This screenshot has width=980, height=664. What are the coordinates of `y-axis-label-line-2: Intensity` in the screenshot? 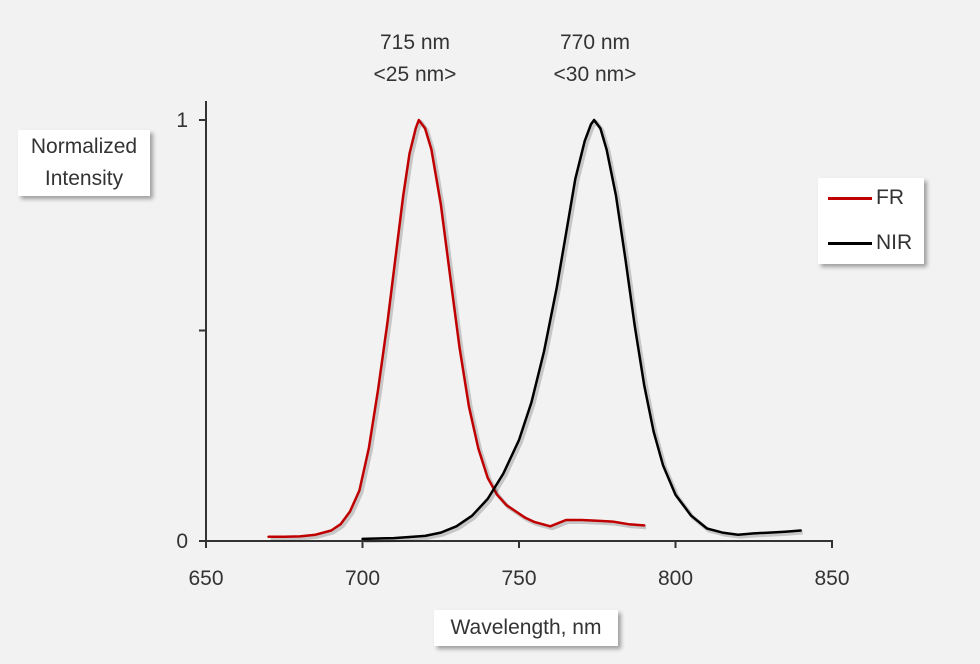 It's located at (84, 178).